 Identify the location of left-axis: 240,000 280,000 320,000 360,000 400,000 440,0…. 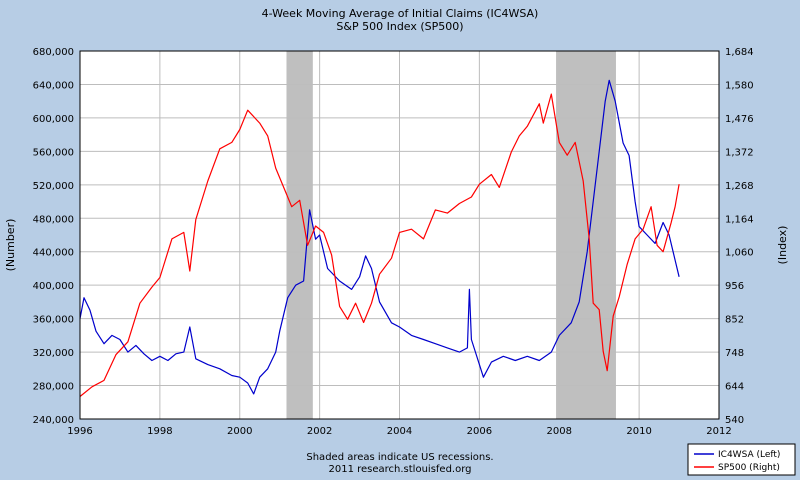
(53, 236).